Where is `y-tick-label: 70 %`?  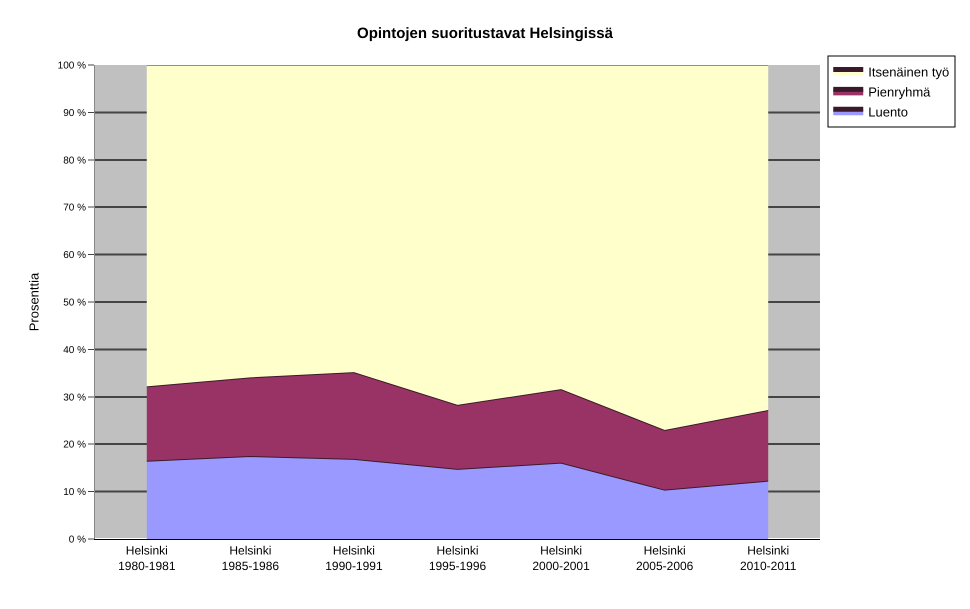
y-tick-label: 70 % is located at coordinates (74, 208).